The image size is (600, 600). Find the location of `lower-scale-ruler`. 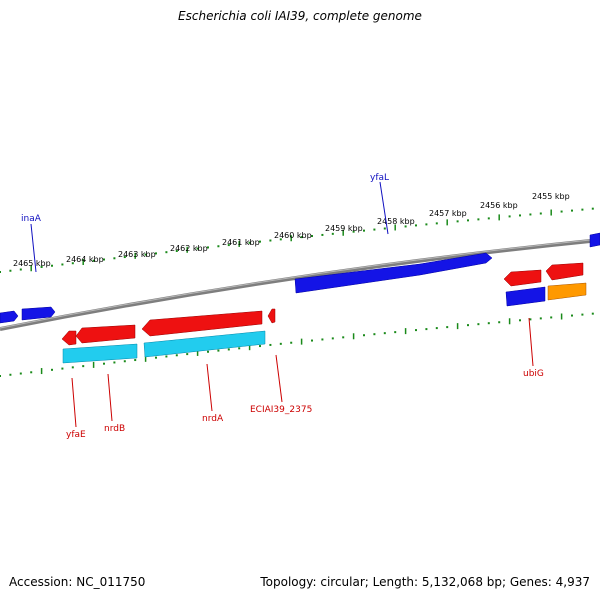

lower-scale-ruler is located at coordinates (297, 344).